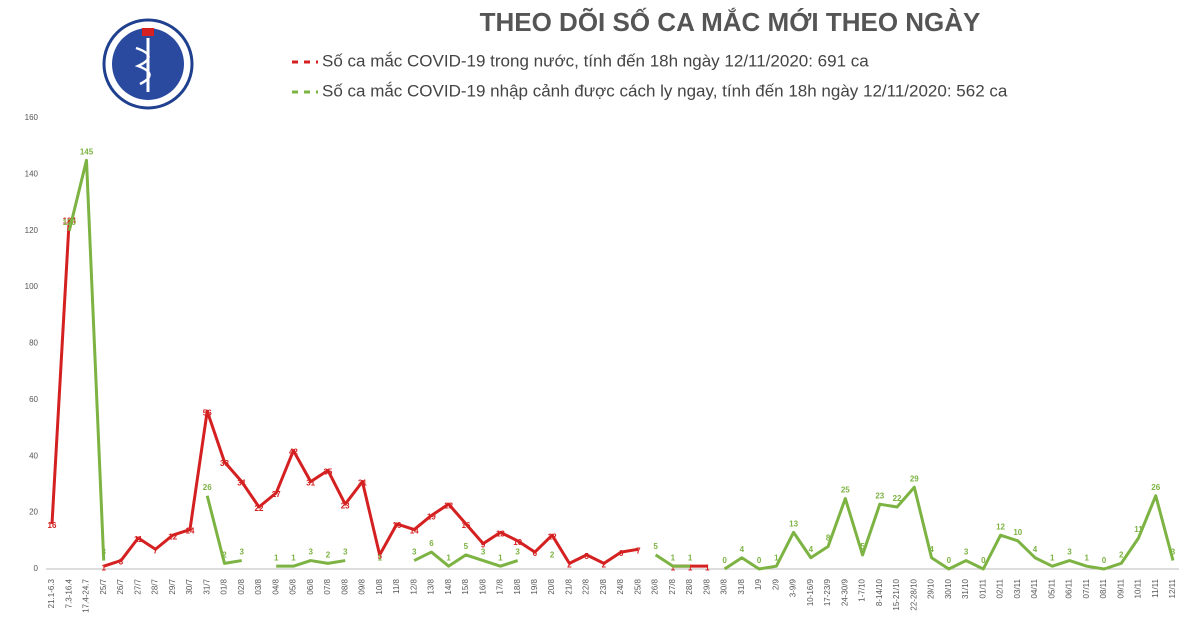  Describe the element at coordinates (86, 595) in the screenshot. I see `x-tick-label: 17.4-24.7` at that location.